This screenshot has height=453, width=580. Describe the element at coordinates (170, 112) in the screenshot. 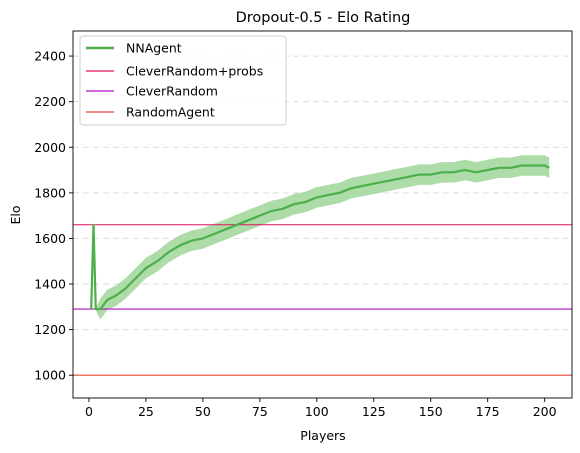

I see `legend-label-randomagent: RandomAgent` at that location.